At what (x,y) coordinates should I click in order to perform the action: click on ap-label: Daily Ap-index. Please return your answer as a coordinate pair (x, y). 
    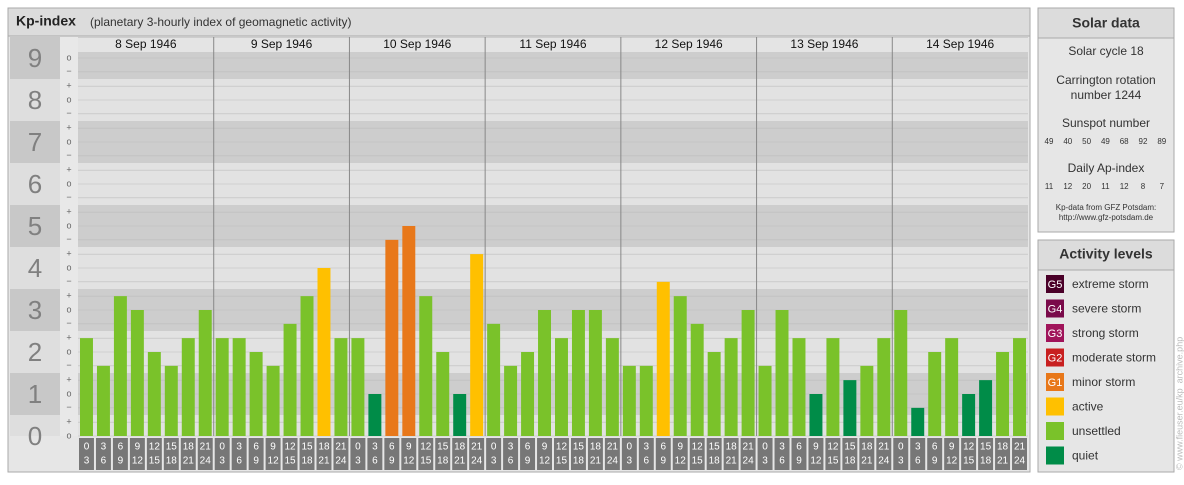
    Looking at the image, I should click on (1106, 168).